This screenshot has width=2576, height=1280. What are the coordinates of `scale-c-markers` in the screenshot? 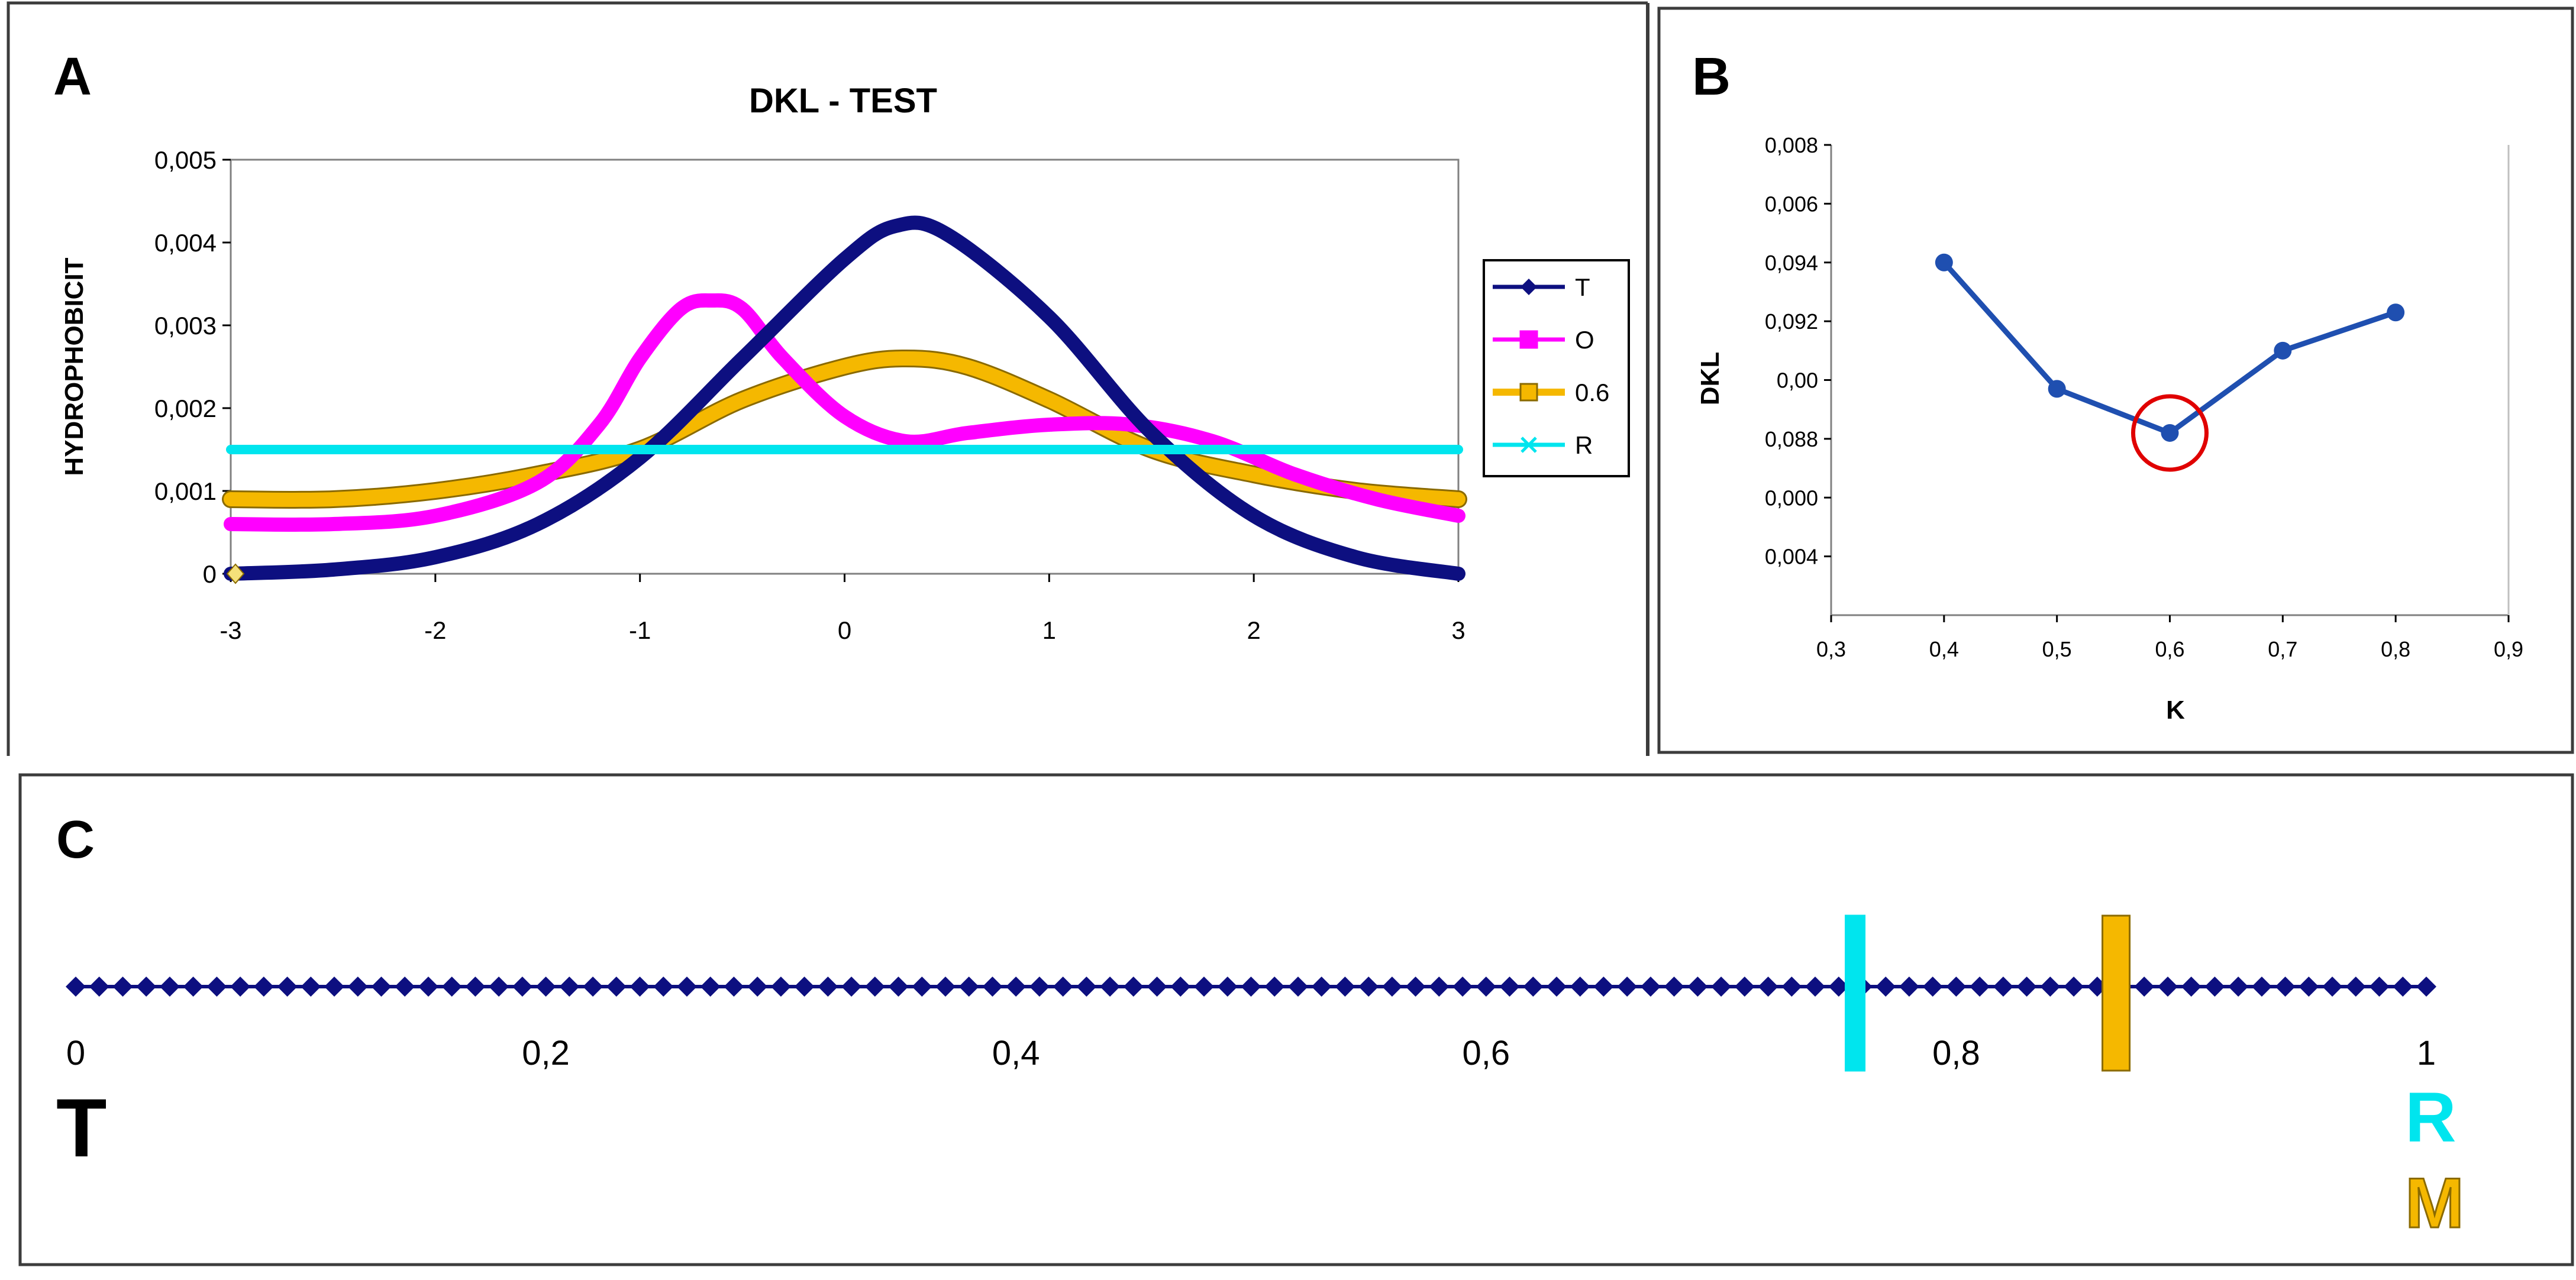 It's located at (1988, 993).